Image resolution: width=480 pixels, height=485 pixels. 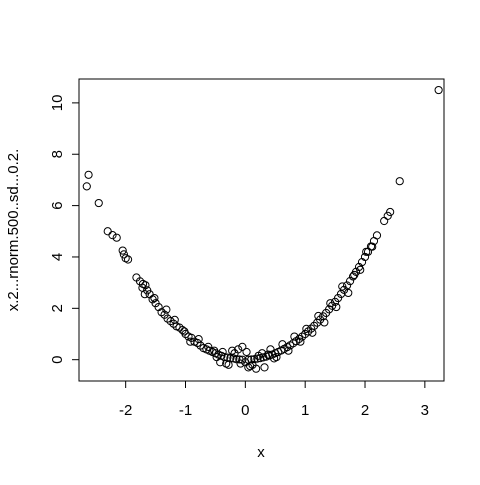 I want to click on y-tick-label: 2, so click(x=57, y=308).